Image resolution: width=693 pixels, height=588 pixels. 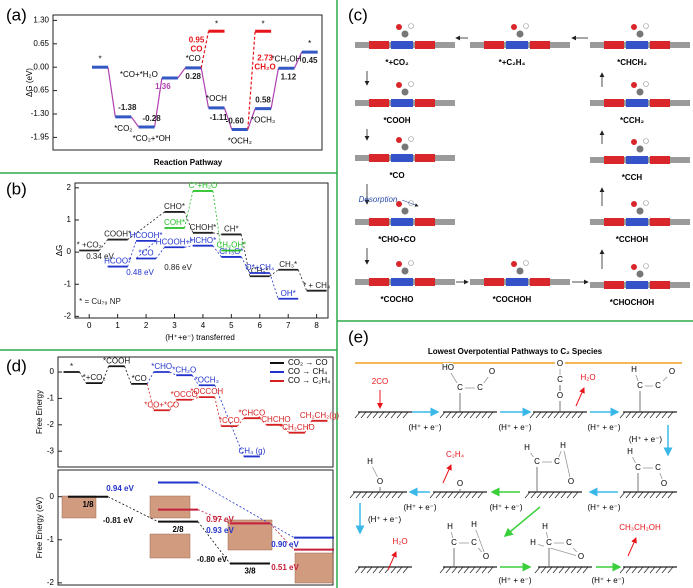 I want to click on plot-frame, so click(x=195, y=527).